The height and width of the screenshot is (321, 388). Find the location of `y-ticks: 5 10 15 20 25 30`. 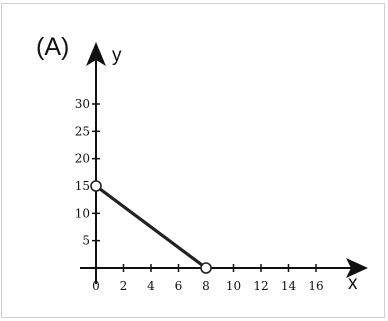

y-ticks: 5 10 15 20 25 30 is located at coordinates (87, 172).